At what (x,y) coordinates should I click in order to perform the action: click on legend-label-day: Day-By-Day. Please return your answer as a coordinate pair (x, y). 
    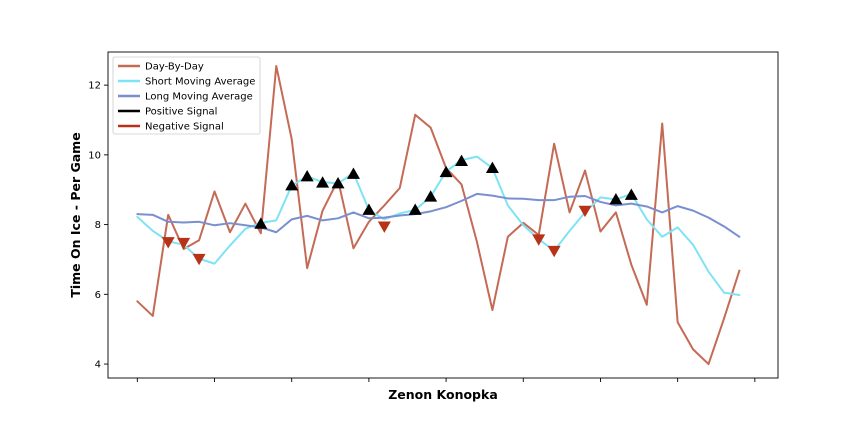
    Looking at the image, I should click on (174, 67).